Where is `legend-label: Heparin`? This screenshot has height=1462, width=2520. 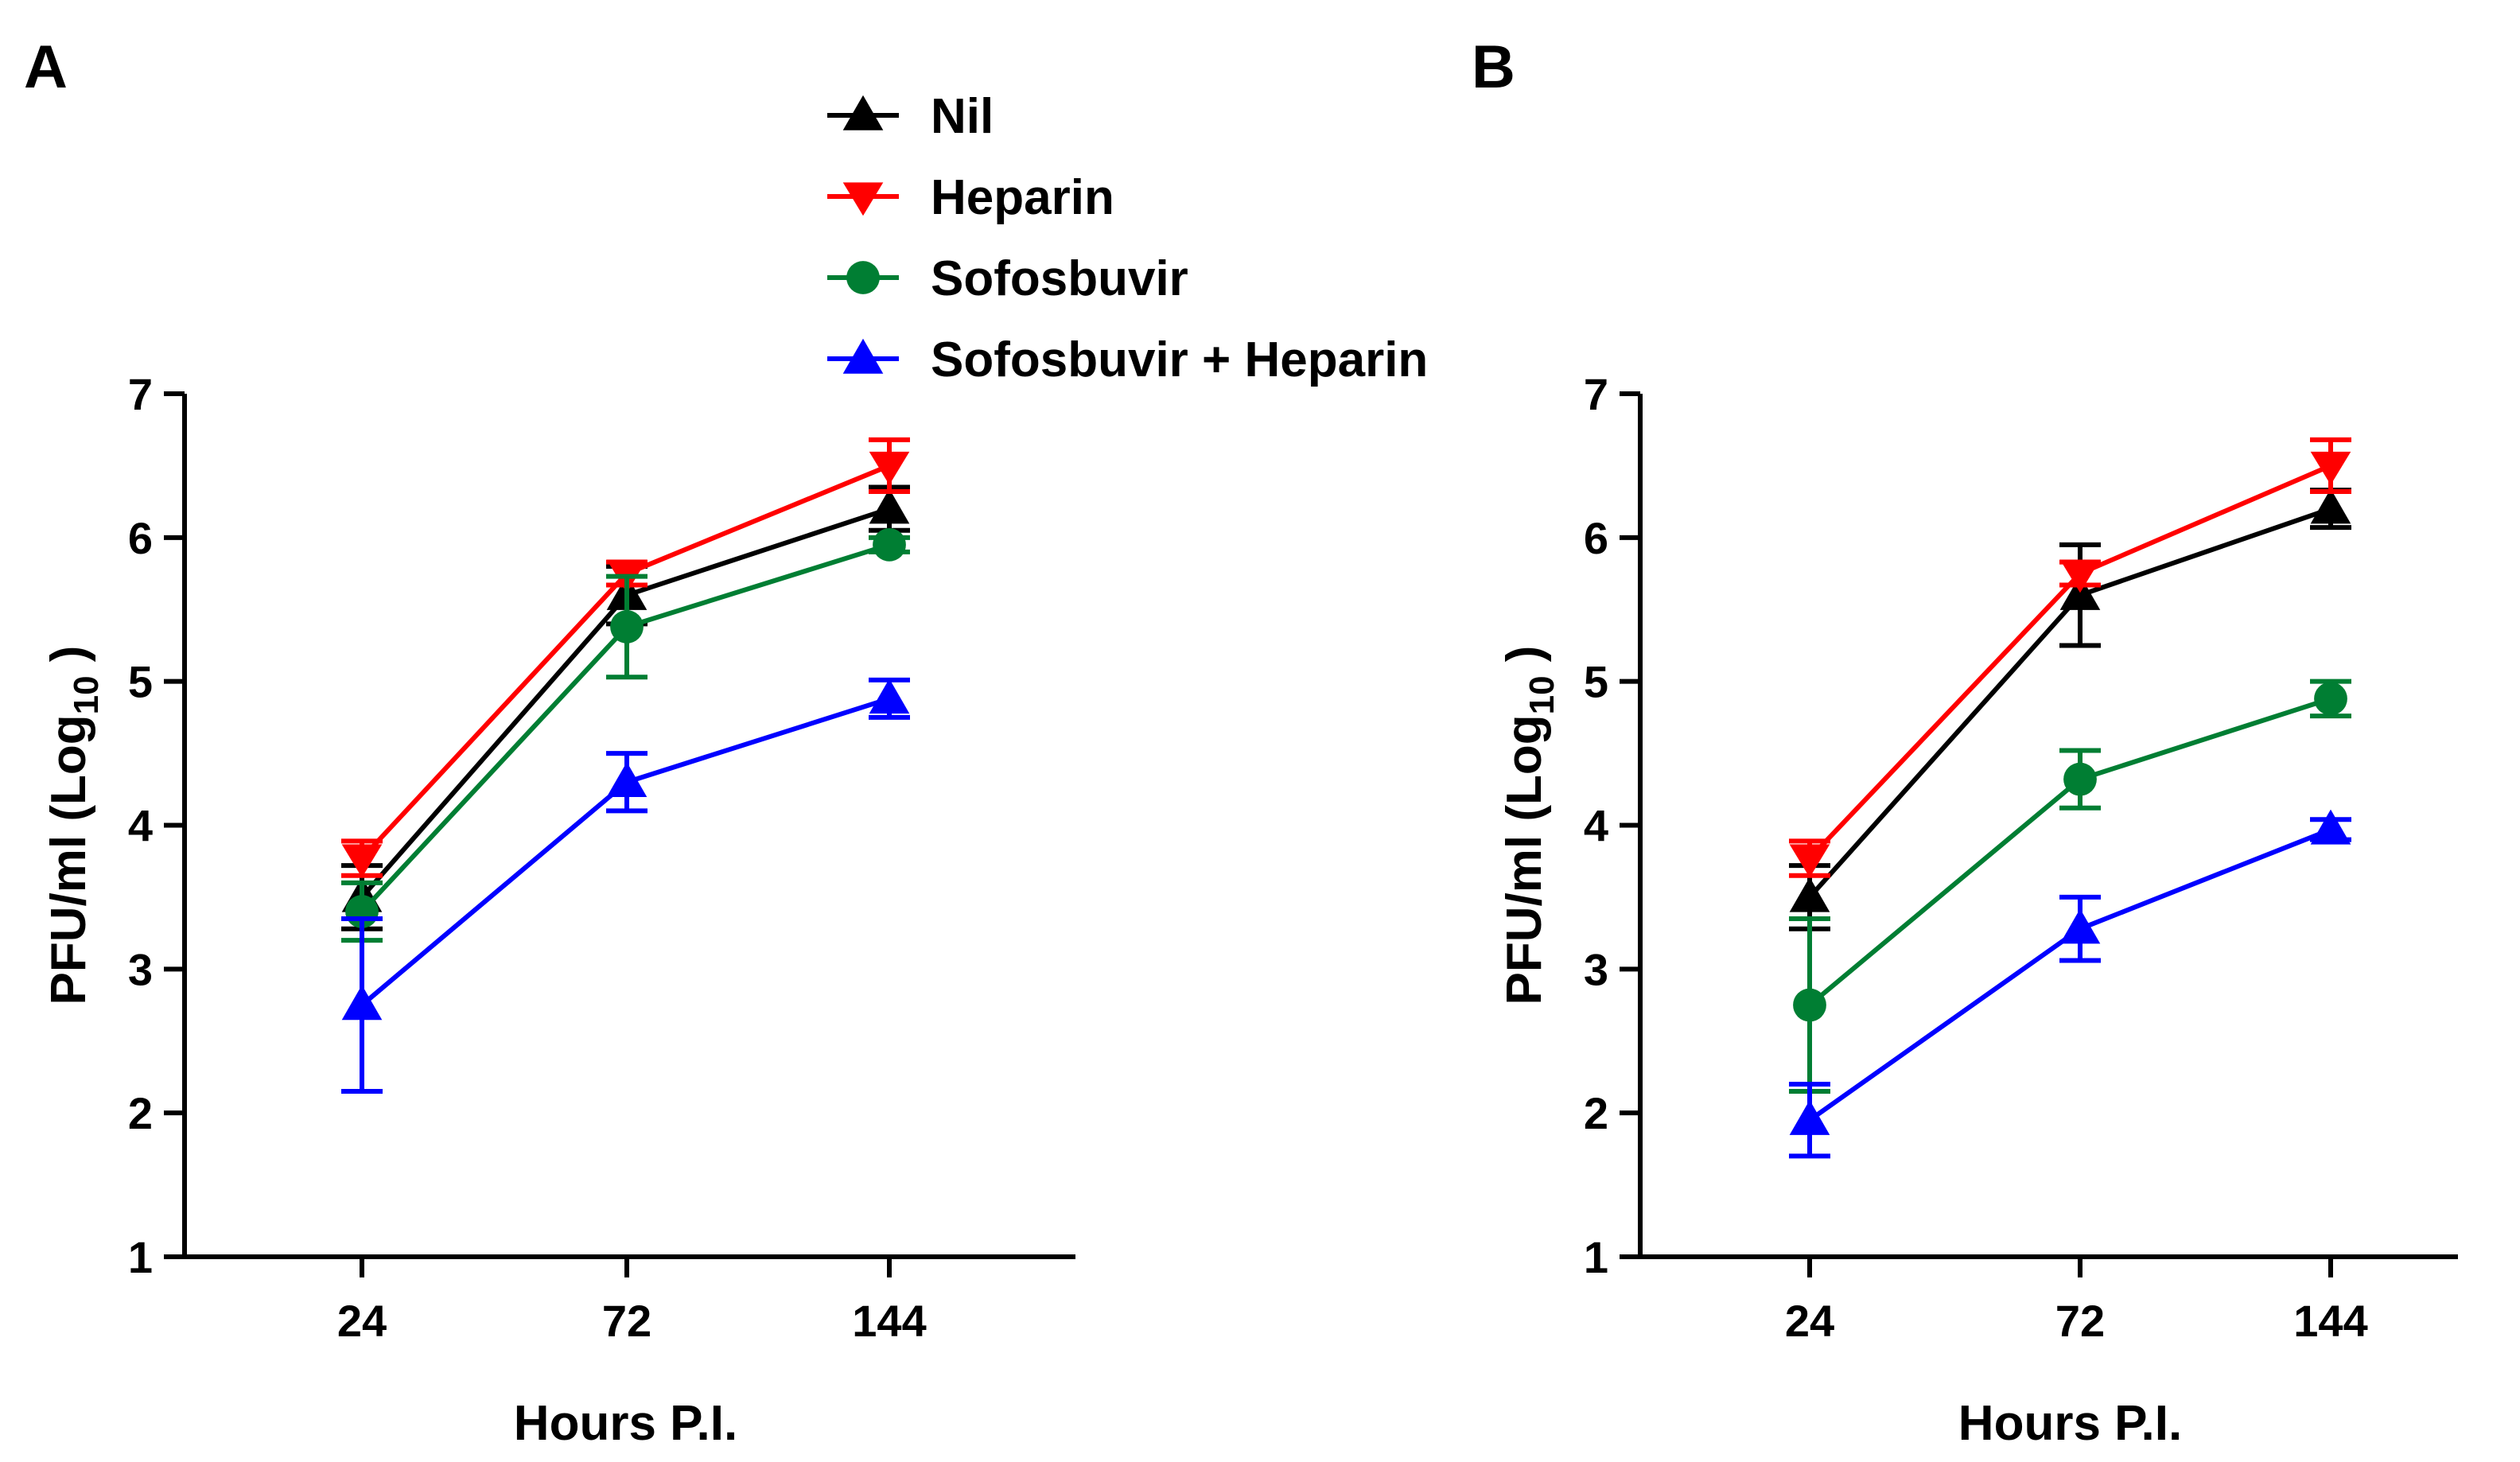
legend-label: Heparin is located at coordinates (1022, 197).